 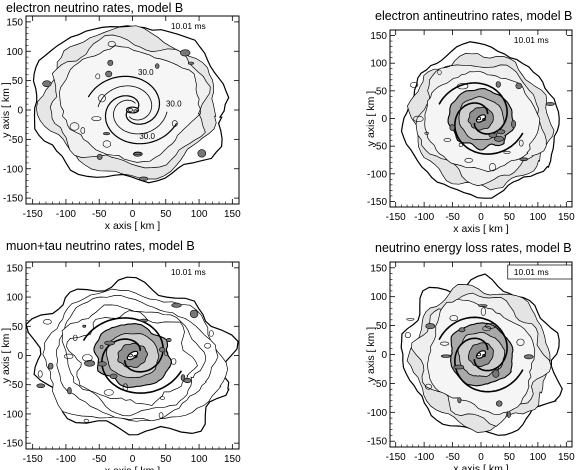 What do you see at coordinates (33, 214) in the screenshot?
I see `x-tick-label: -150` at bounding box center [33, 214].